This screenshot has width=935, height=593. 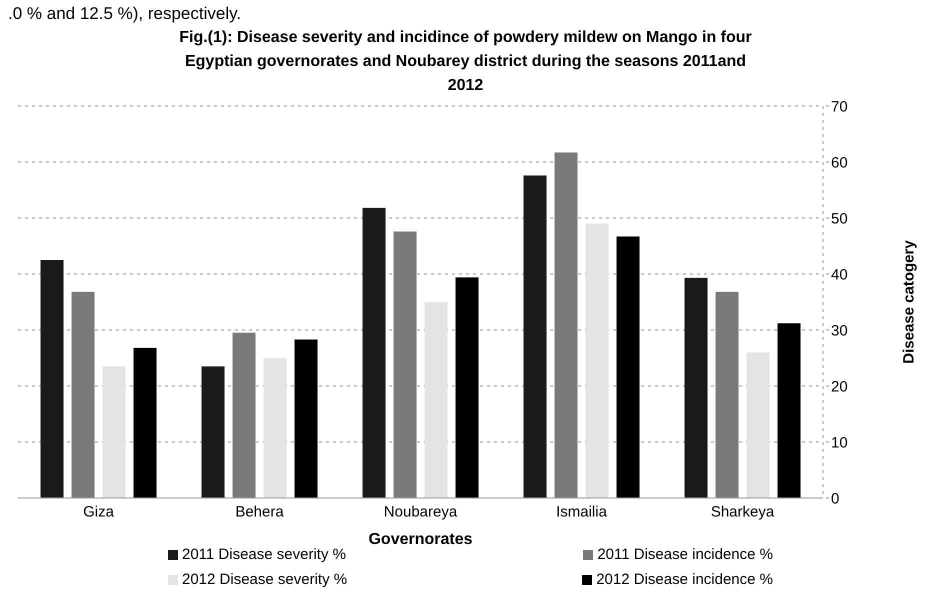 What do you see at coordinates (839, 219) in the screenshot?
I see `y-tick-label: 50` at bounding box center [839, 219].